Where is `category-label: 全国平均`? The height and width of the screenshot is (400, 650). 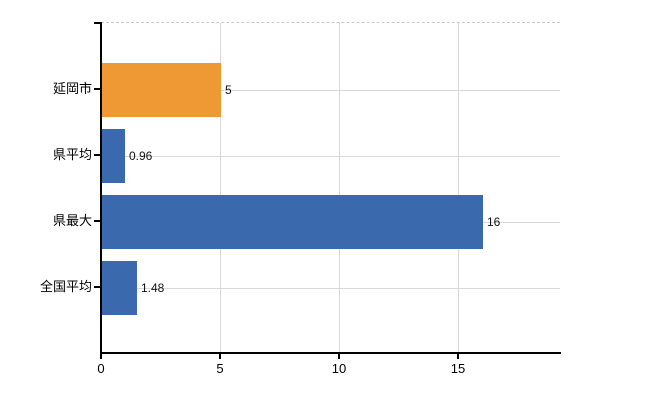
category-label: 全国平均 is located at coordinates (65, 286).